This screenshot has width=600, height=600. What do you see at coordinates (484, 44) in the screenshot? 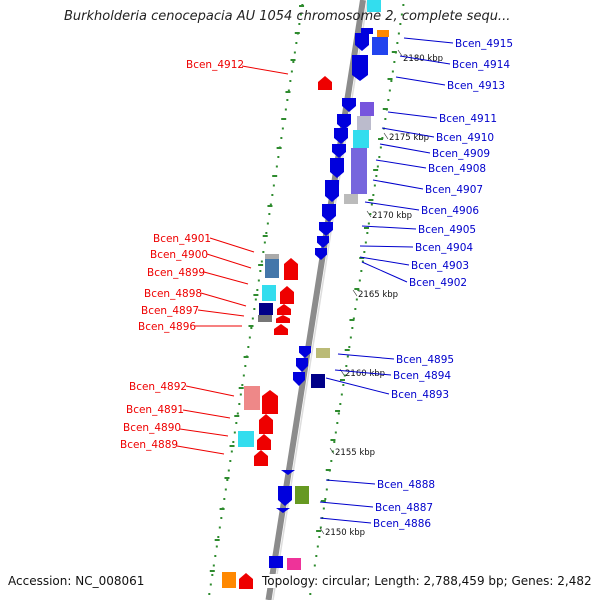
I see `reverse-gene-label: Bcen_4915` at bounding box center [484, 44].